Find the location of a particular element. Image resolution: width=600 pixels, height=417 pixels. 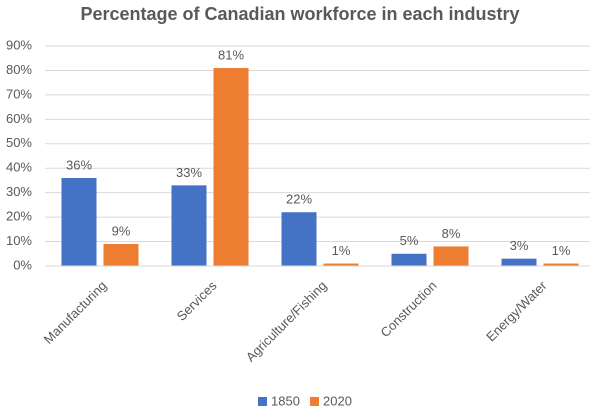

data-label: 36% is located at coordinates (79, 164).